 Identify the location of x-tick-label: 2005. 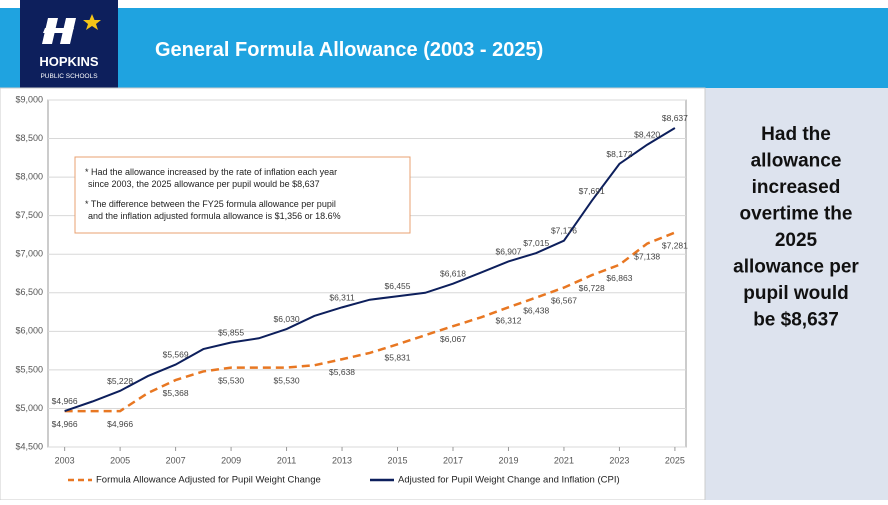
(120, 460).